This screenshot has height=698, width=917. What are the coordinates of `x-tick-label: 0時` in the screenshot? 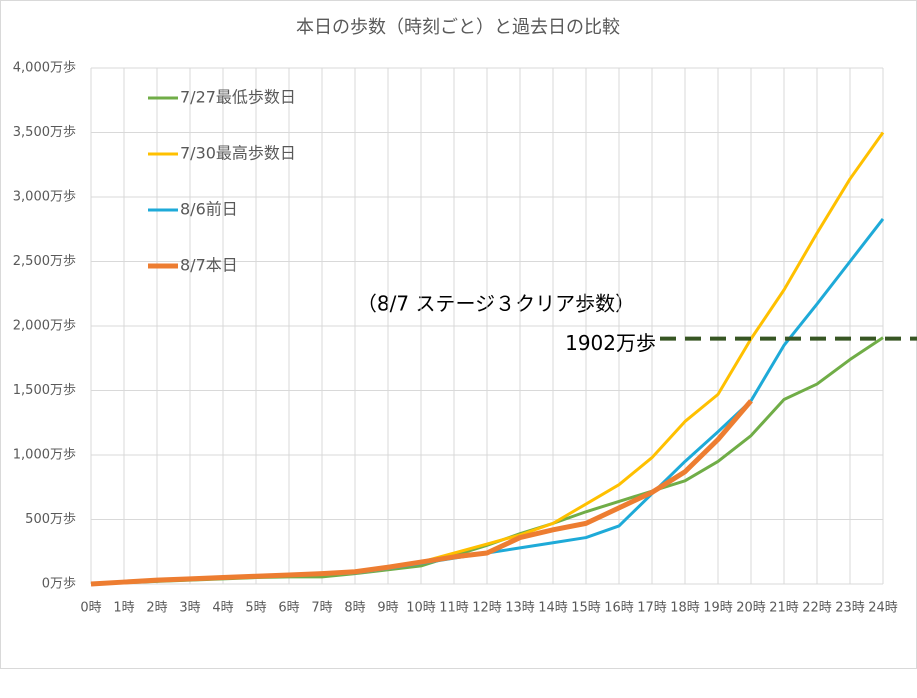 It's located at (90, 608).